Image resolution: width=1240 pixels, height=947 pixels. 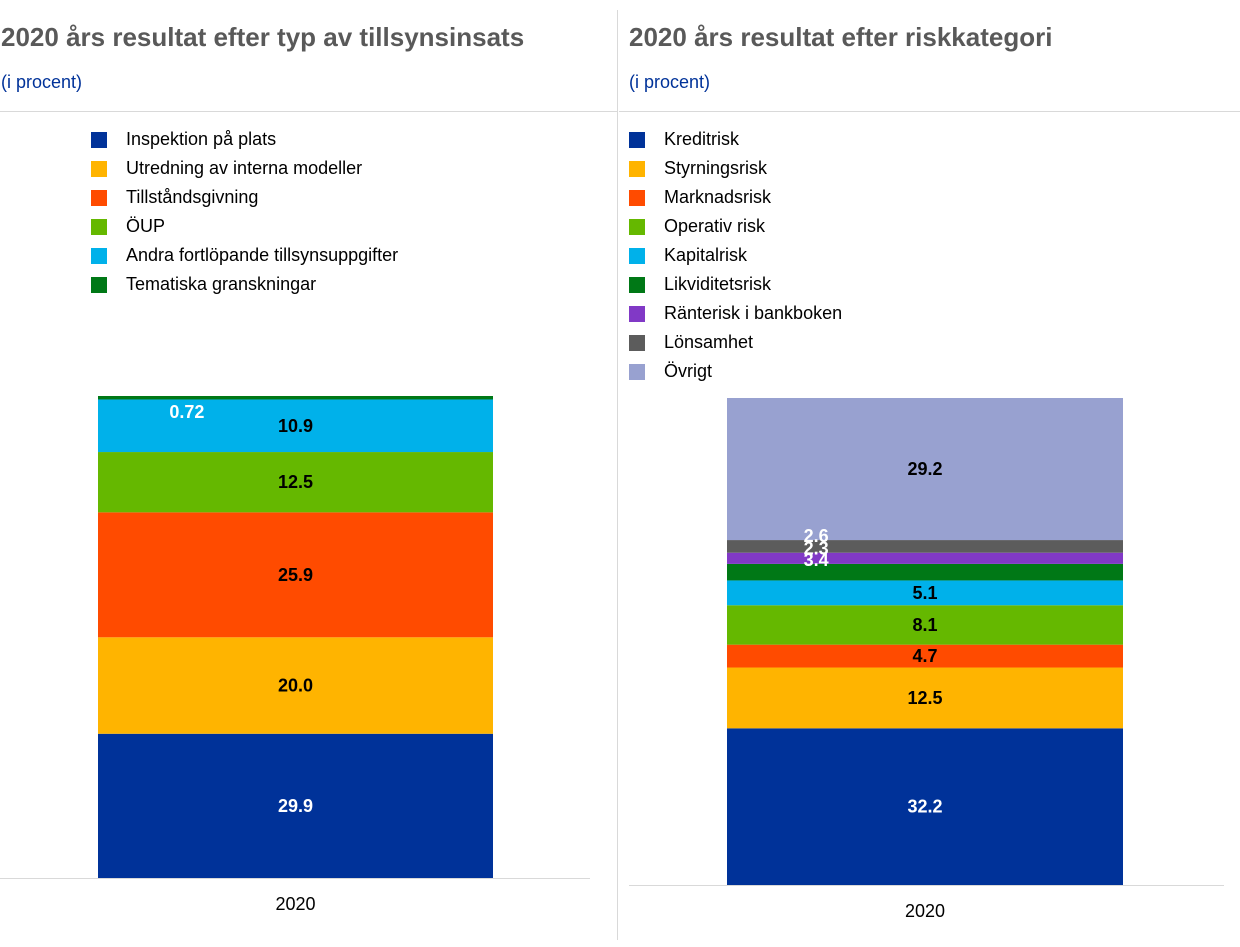 What do you see at coordinates (709, 342) in the screenshot?
I see `legend-label: Lönsamhet` at bounding box center [709, 342].